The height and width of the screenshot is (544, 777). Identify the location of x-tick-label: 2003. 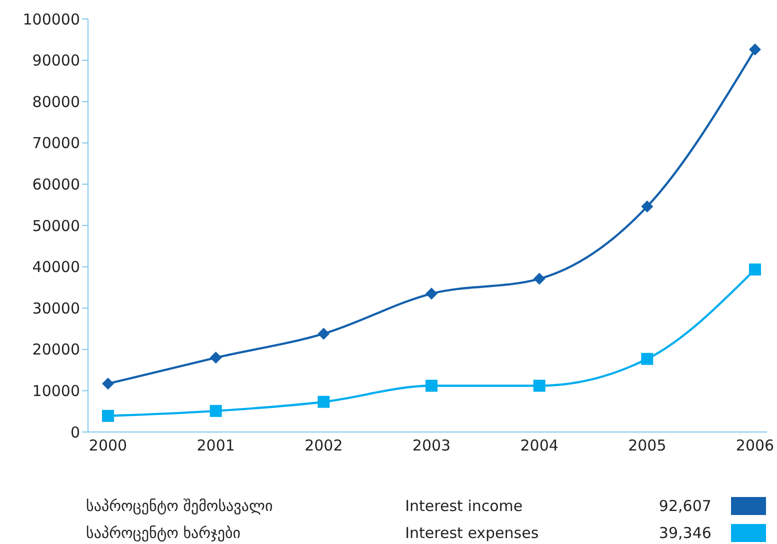
(431, 445).